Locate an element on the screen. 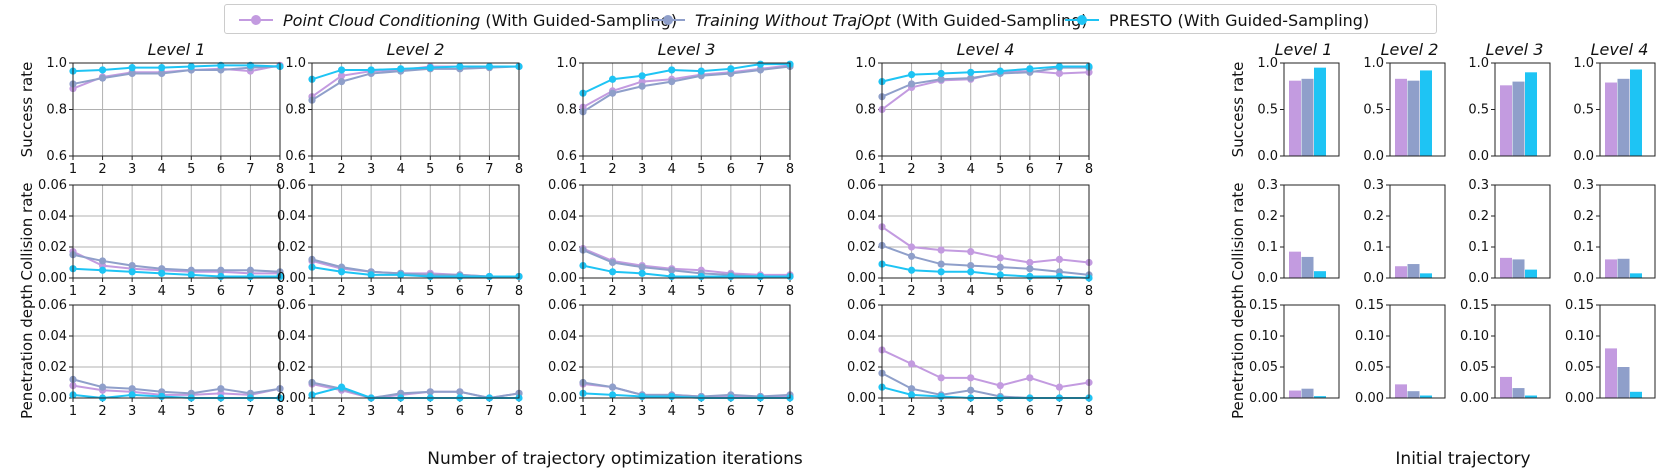 The width and height of the screenshot is (1661, 471). y-tick-label: 0.2 is located at coordinates (1373, 216).